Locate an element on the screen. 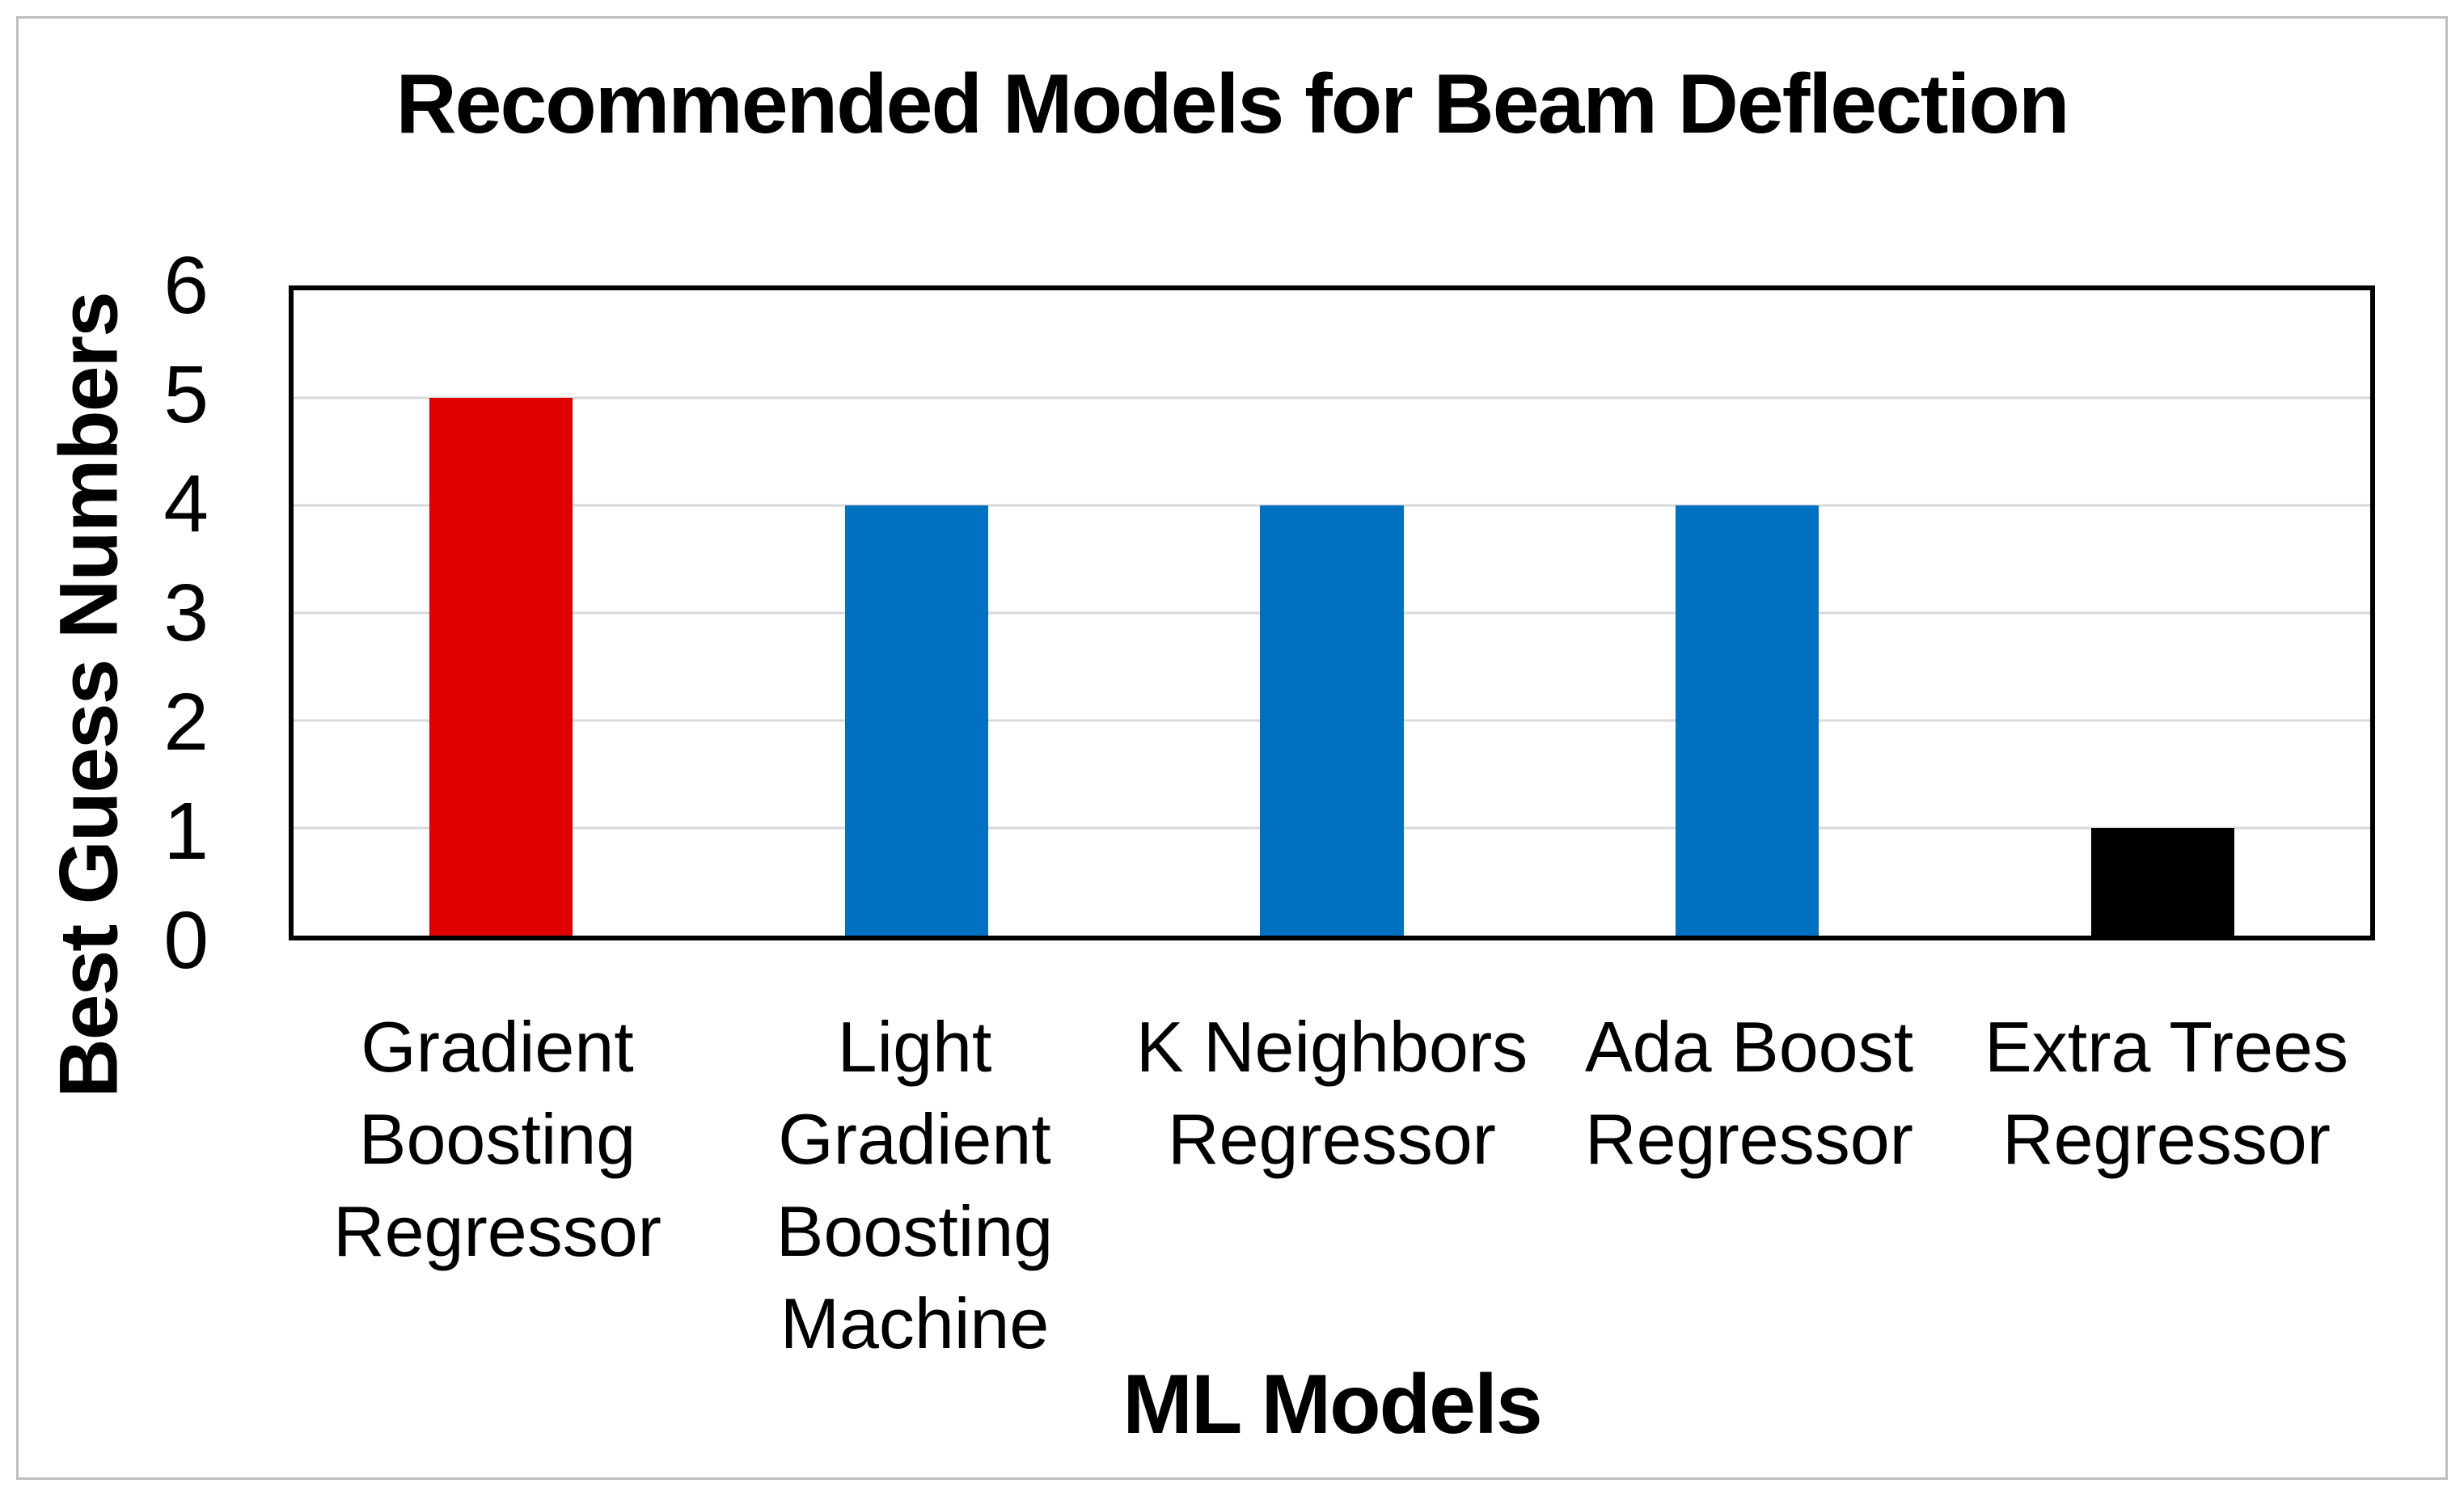 The height and width of the screenshot is (1496, 2464). chart-title: Recommended Models for Beam Deflection is located at coordinates (1232, 104).